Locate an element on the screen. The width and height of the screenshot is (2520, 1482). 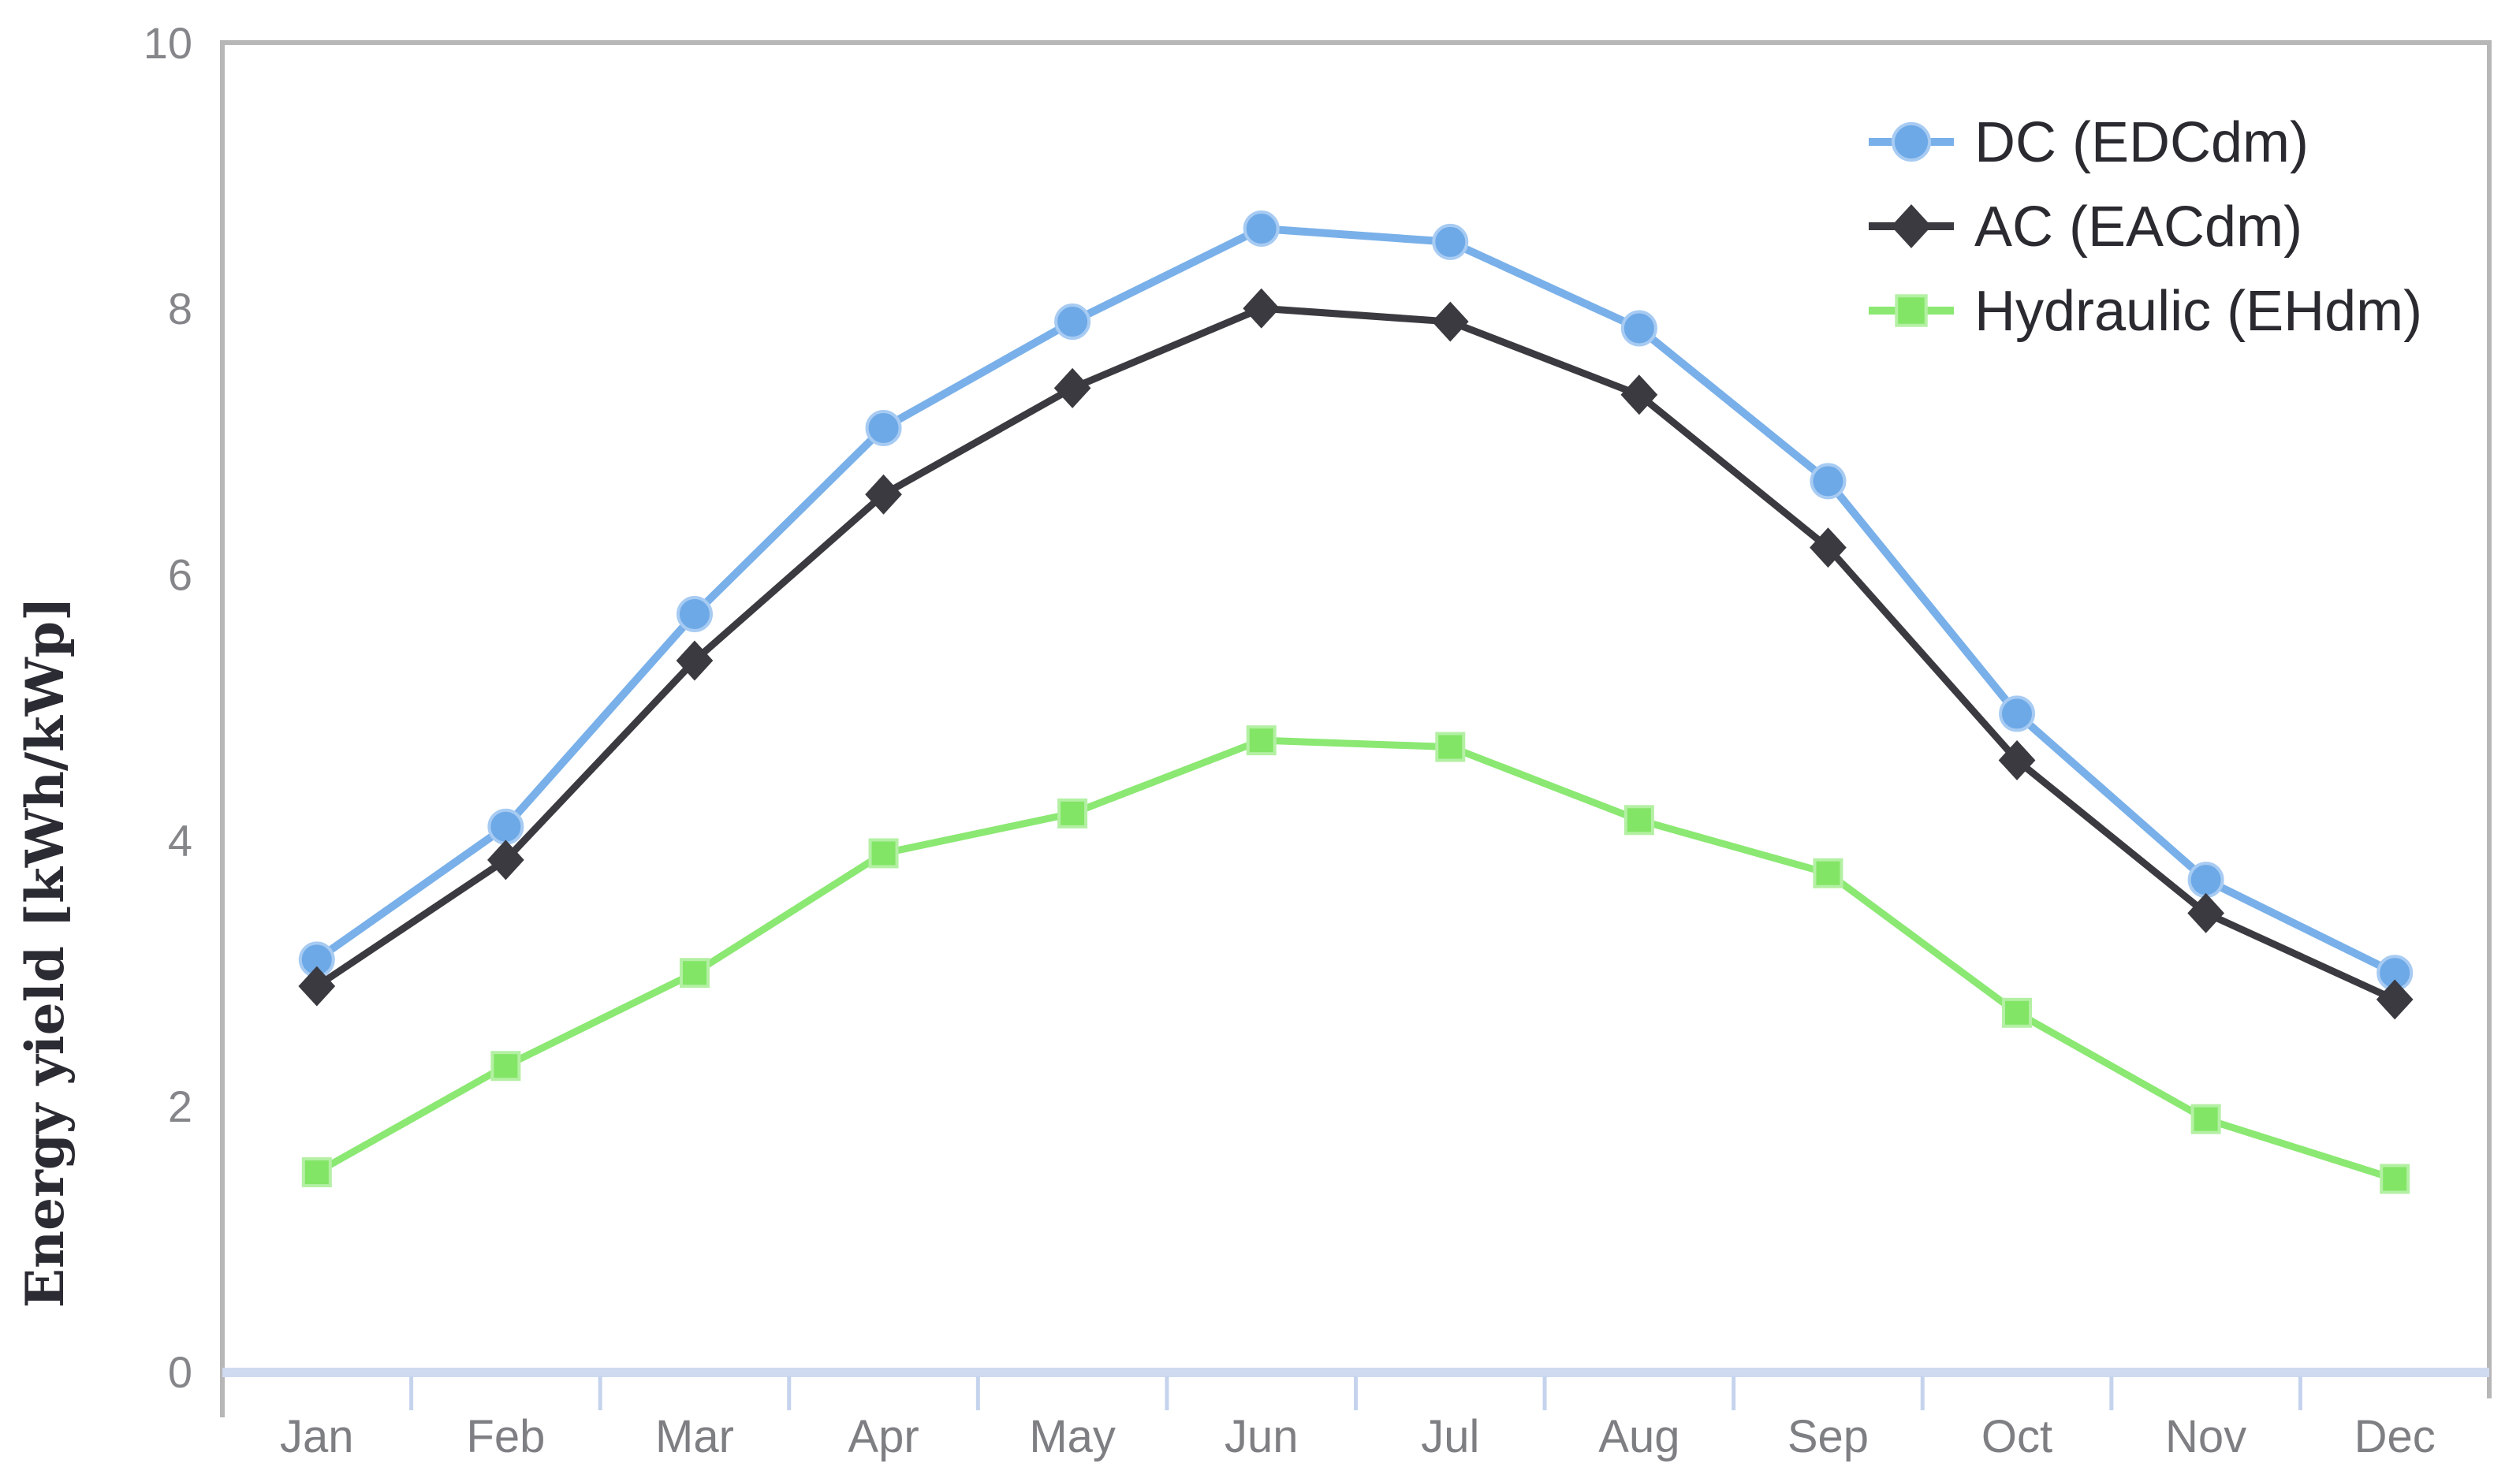
x-tick-label: Apr is located at coordinates (883, 1436).